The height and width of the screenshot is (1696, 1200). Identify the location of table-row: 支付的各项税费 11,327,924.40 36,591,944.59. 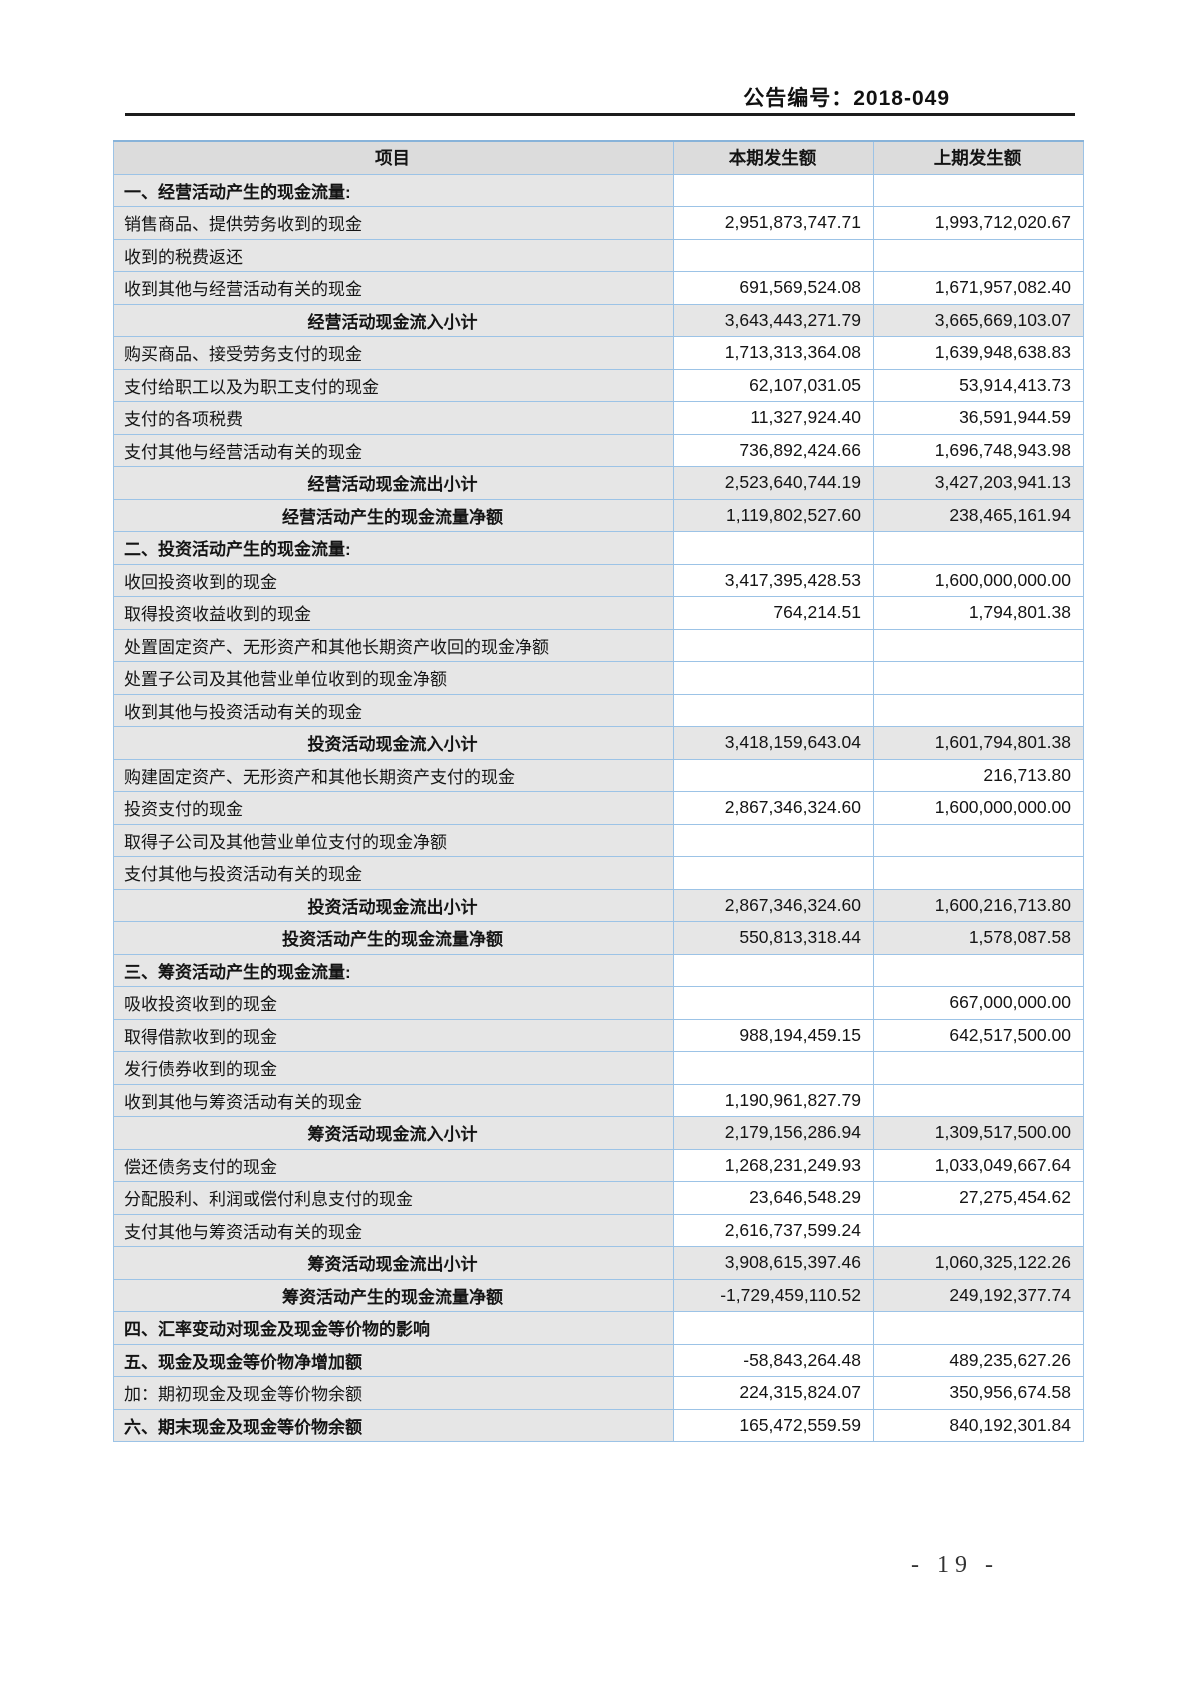
(598, 418).